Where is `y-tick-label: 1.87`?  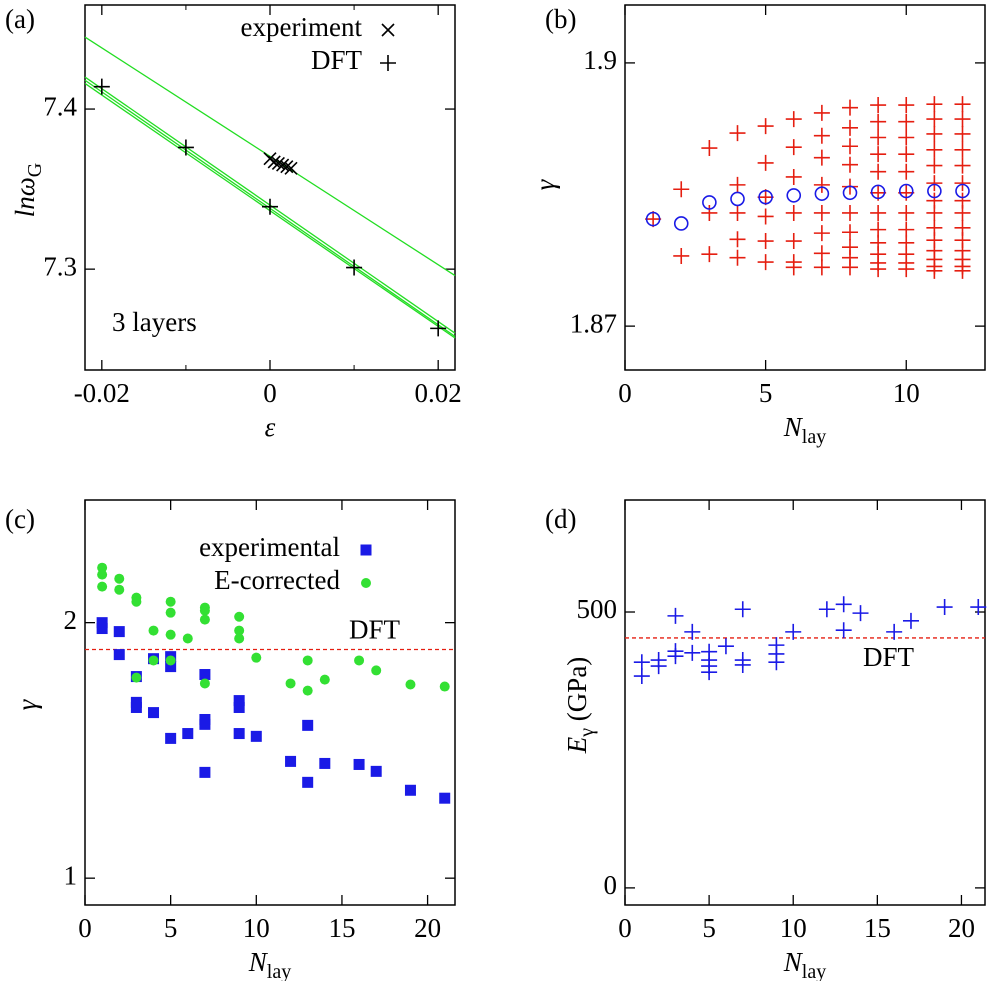
y-tick-label: 1.87 is located at coordinates (593, 323).